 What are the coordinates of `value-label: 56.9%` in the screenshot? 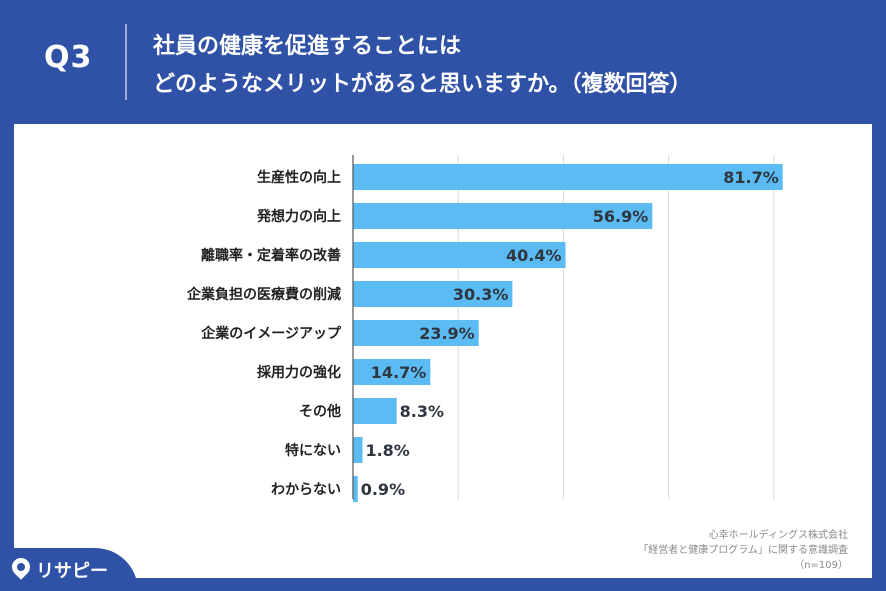 It's located at (621, 216).